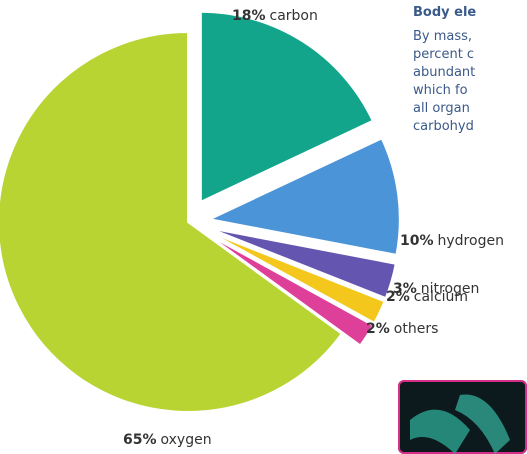 The height and width of the screenshot is (454, 527). What do you see at coordinates (405, 289) in the screenshot?
I see `slice-value: 3%` at bounding box center [405, 289].